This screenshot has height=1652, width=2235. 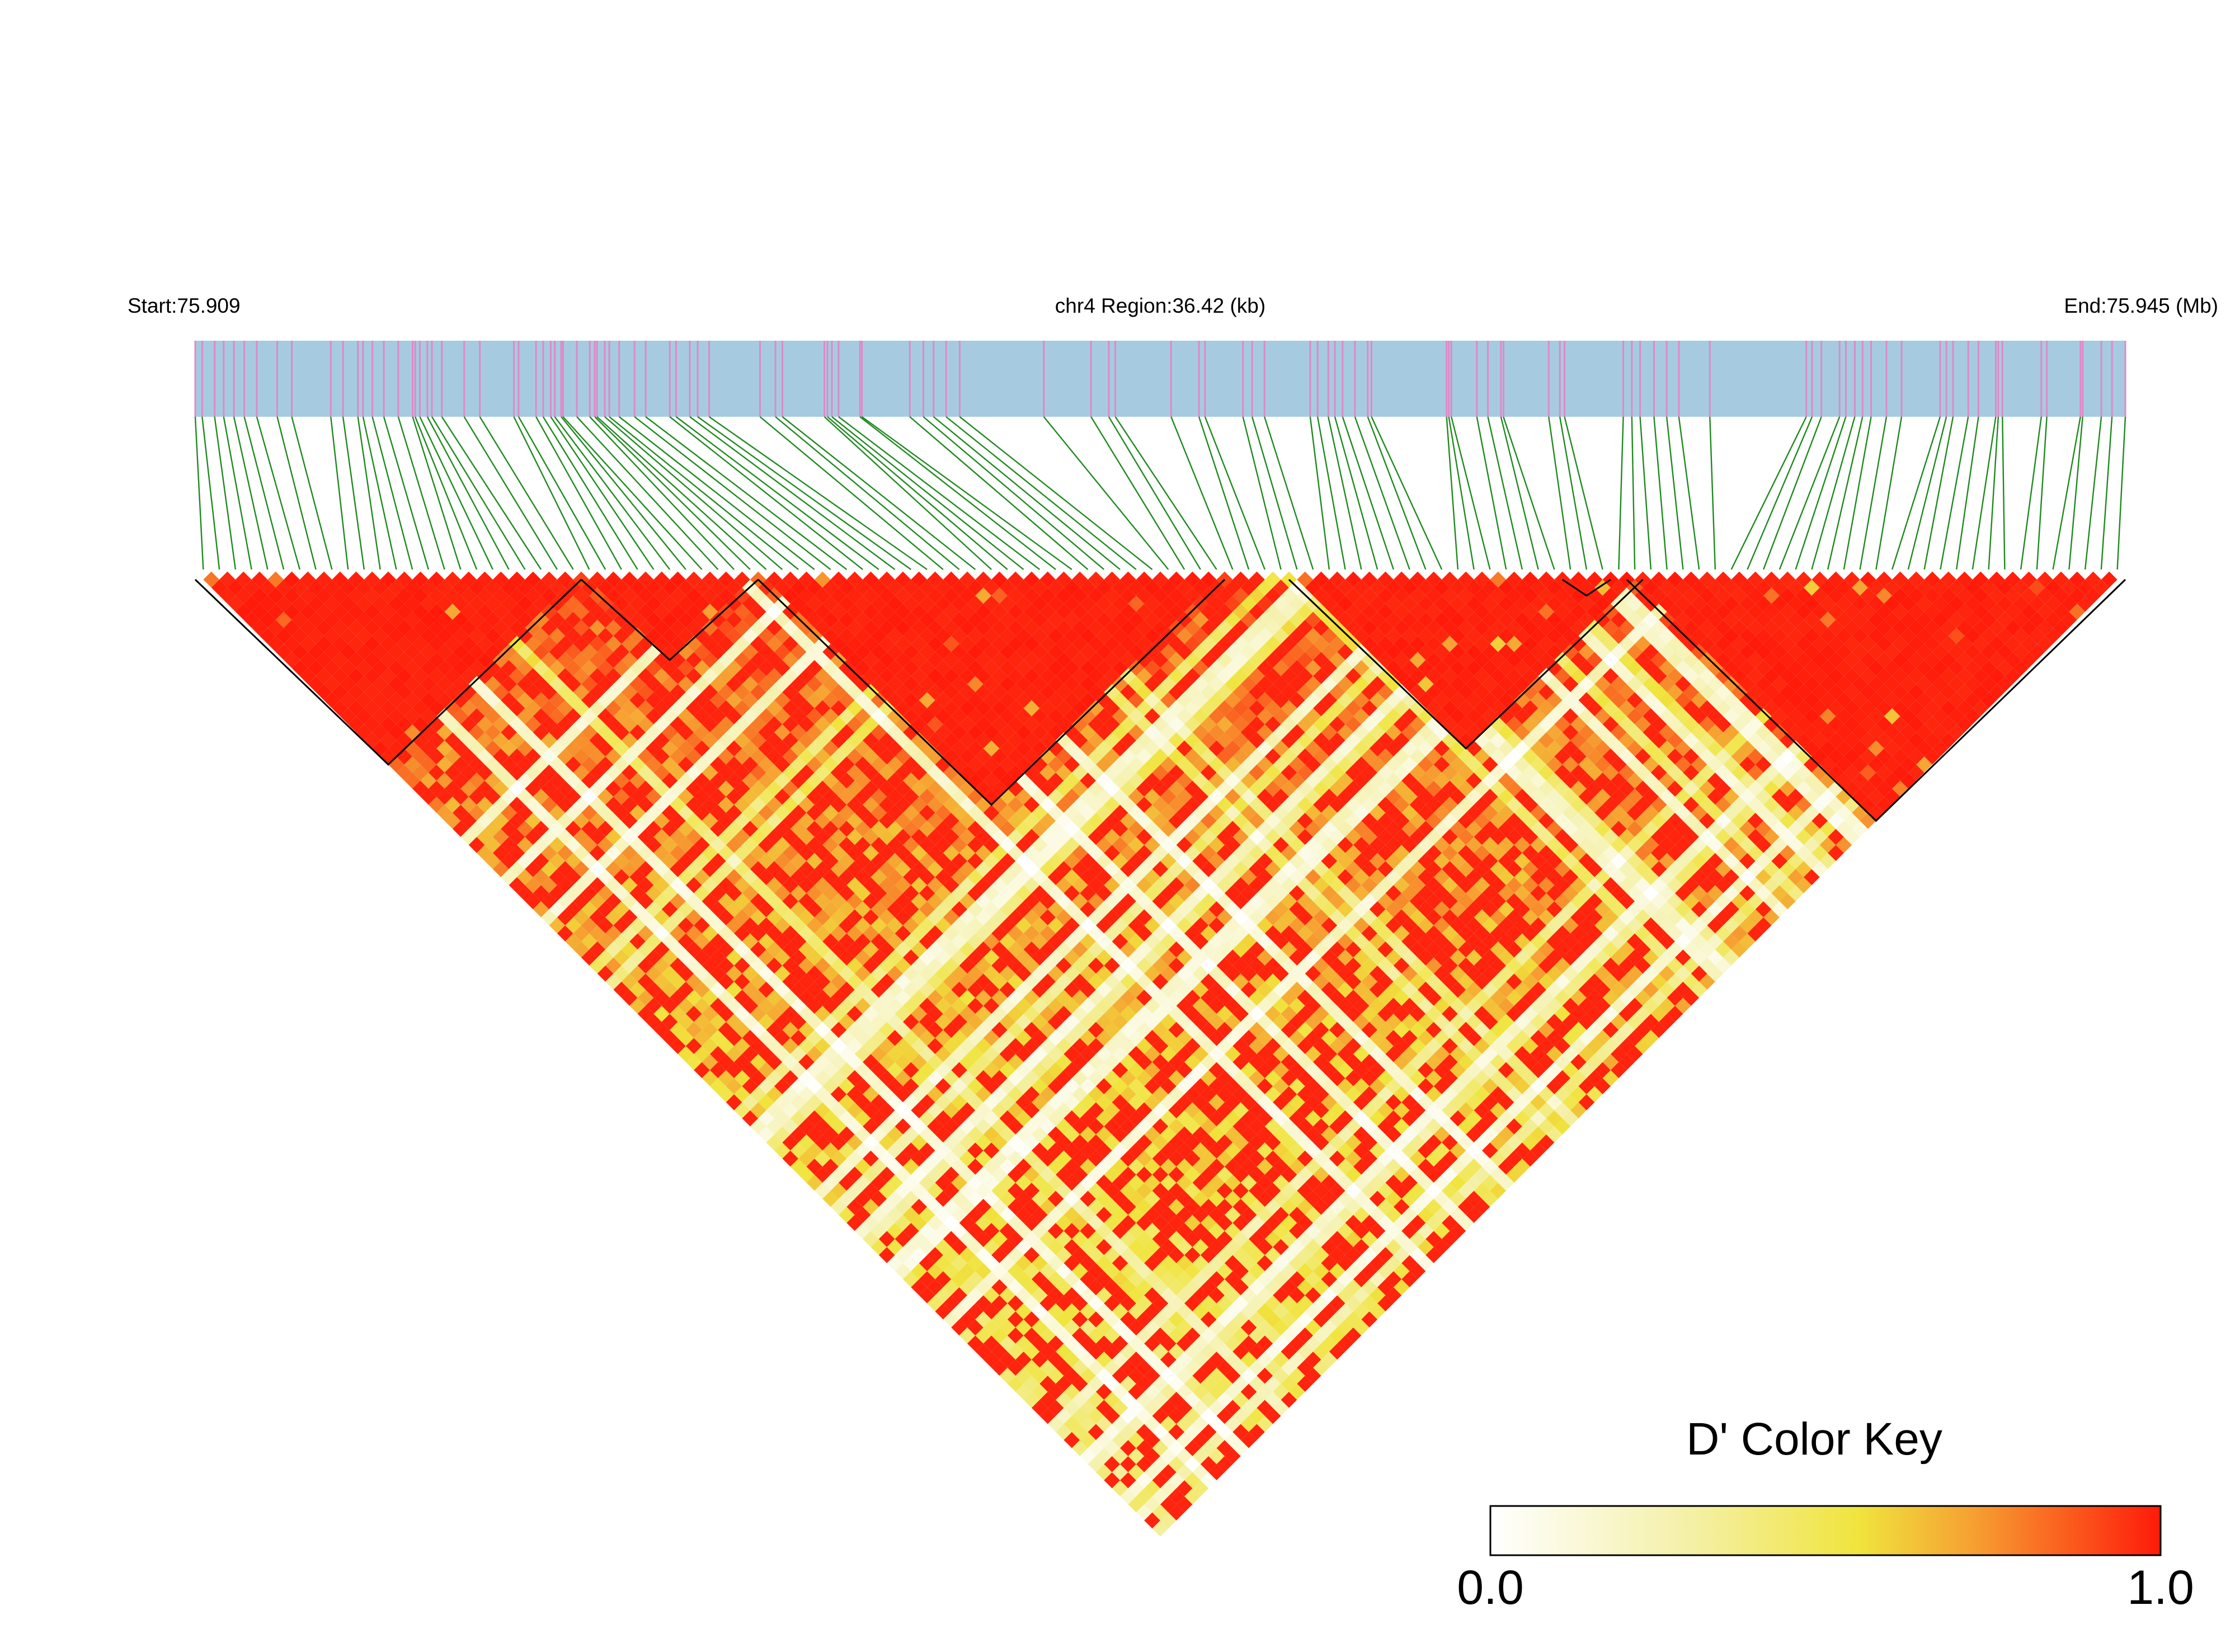 What do you see at coordinates (1160, 379) in the screenshot?
I see `chromosome-region-bar` at bounding box center [1160, 379].